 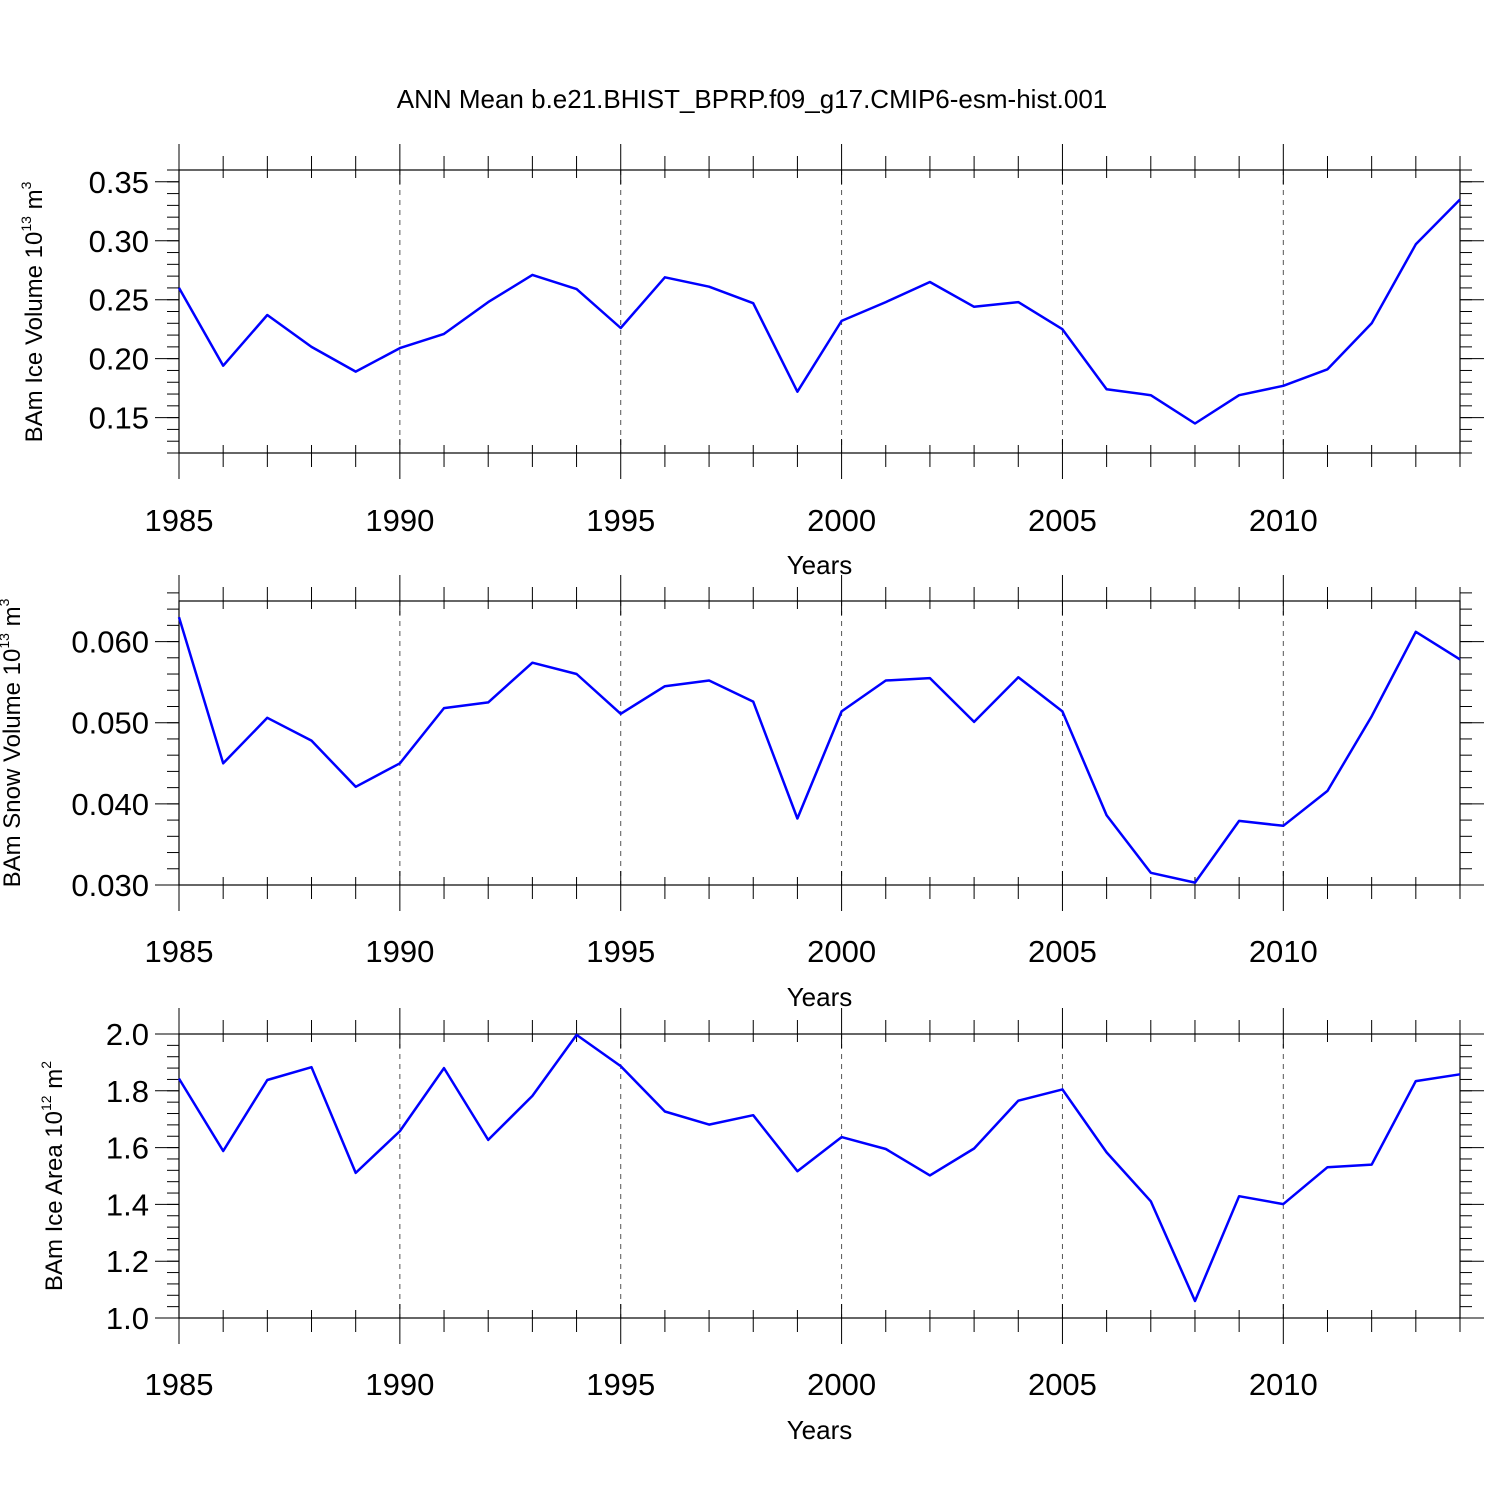 What do you see at coordinates (127, 1034) in the screenshot?
I see `y-tick-label: 2.0` at bounding box center [127, 1034].